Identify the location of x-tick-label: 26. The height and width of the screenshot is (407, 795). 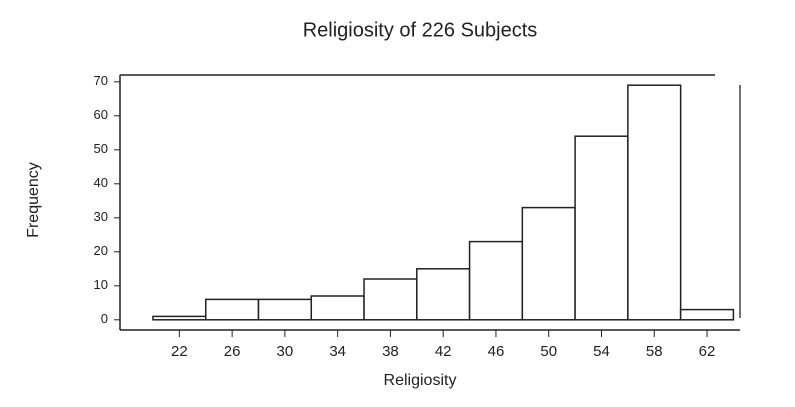
(232, 351).